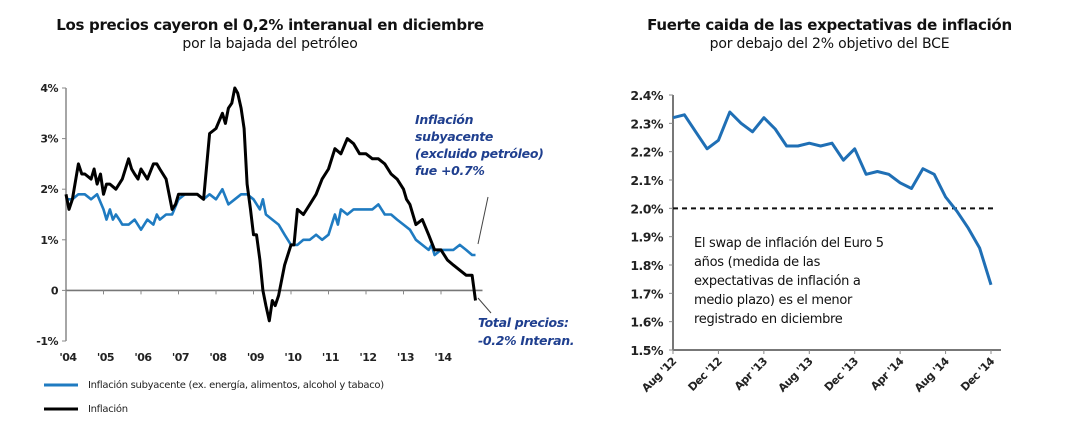 Image resolution: width=1079 pixels, height=434 pixels. Describe the element at coordinates (484, 305) in the screenshot. I see `headline-annotation-pointer` at that location.